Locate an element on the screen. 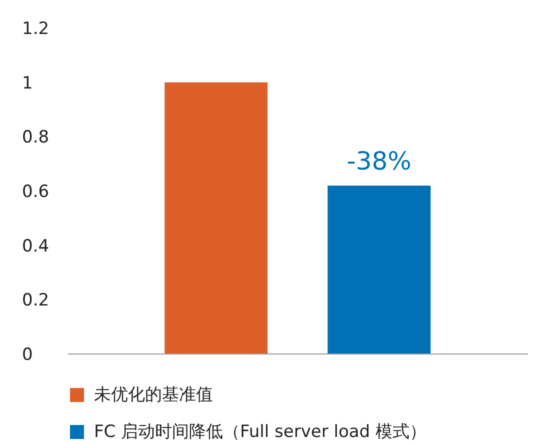 This screenshot has height=444, width=556. y-tick-label: 1 is located at coordinates (27, 83).